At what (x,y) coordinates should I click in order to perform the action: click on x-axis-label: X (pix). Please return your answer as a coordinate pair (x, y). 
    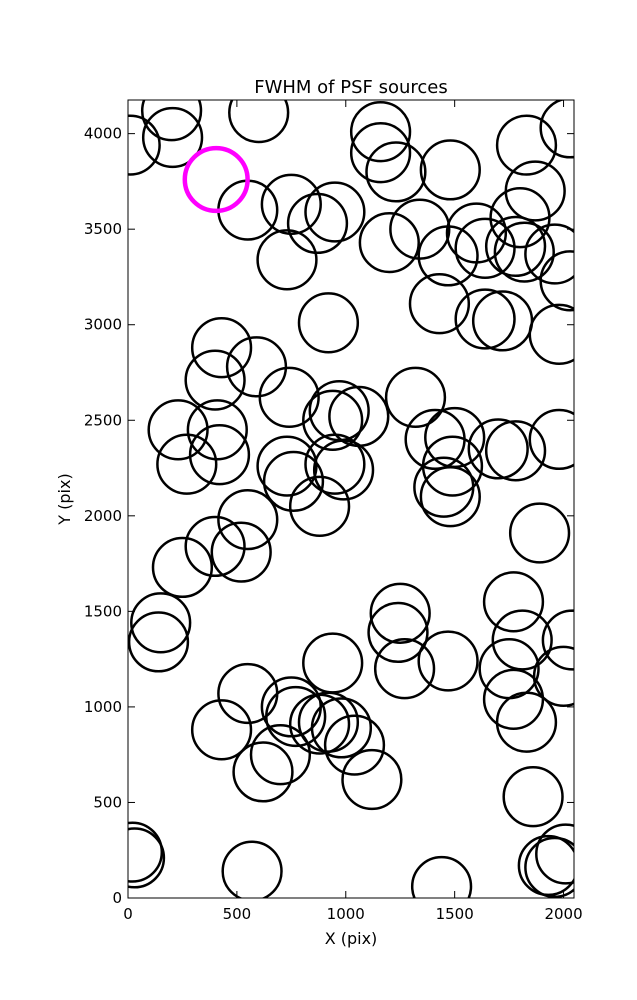
    Looking at the image, I should click on (351, 938).